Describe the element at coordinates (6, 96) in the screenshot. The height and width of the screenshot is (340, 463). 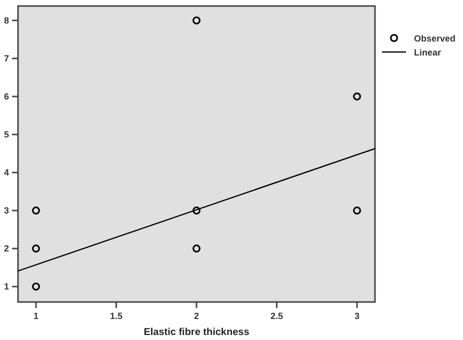
I see `y-tick-label: 6` at that location.